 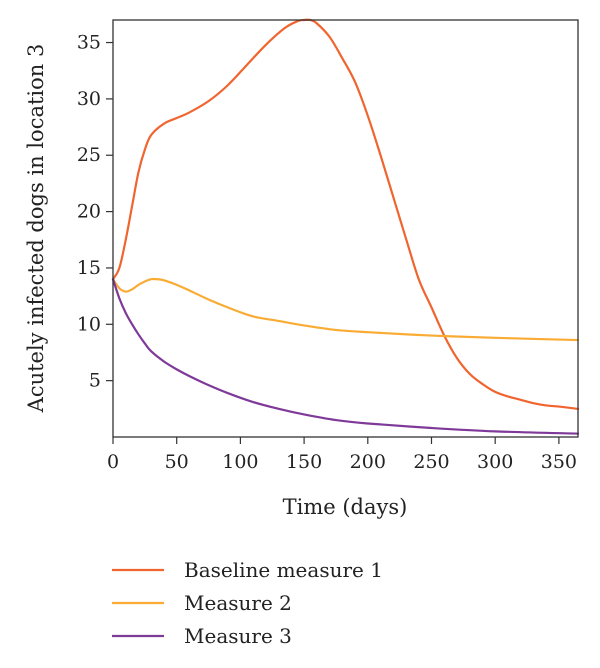 I want to click on y-axis-title: Acutely infected dogs in location 3, so click(x=36, y=229).